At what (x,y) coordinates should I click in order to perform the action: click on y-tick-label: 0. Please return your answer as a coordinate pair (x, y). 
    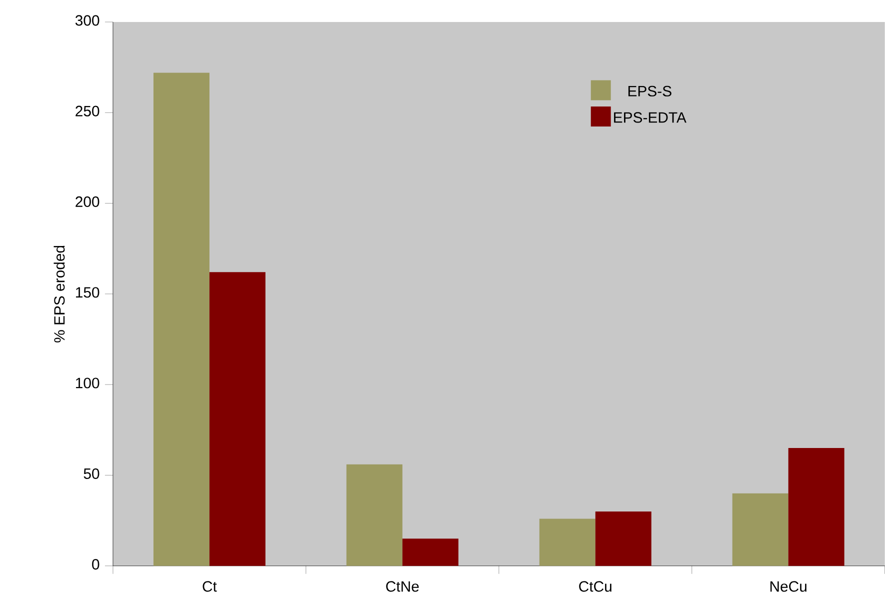
    Looking at the image, I should click on (96, 564).